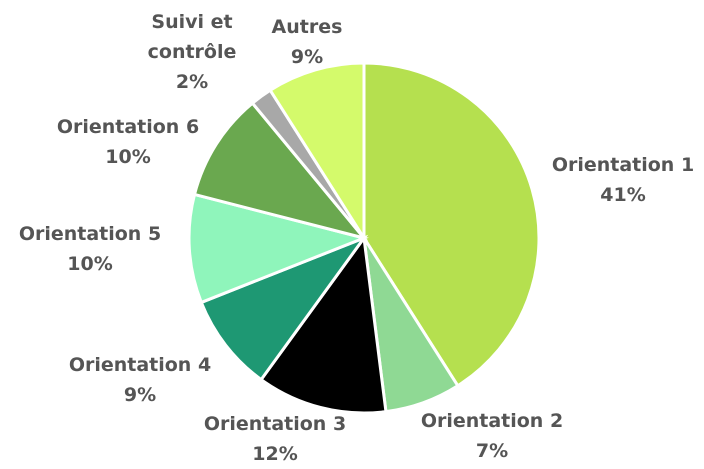 The image size is (704, 469). What do you see at coordinates (623, 180) in the screenshot?
I see `slice-label: Orientation 1 41%` at bounding box center [623, 180].